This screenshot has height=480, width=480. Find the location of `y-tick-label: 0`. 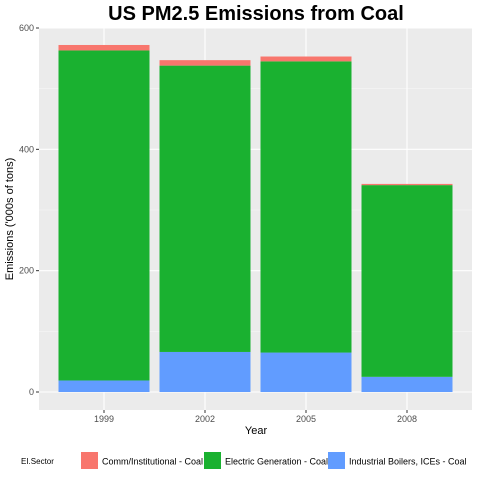

y-tick-label: 0 is located at coordinates (31, 392).